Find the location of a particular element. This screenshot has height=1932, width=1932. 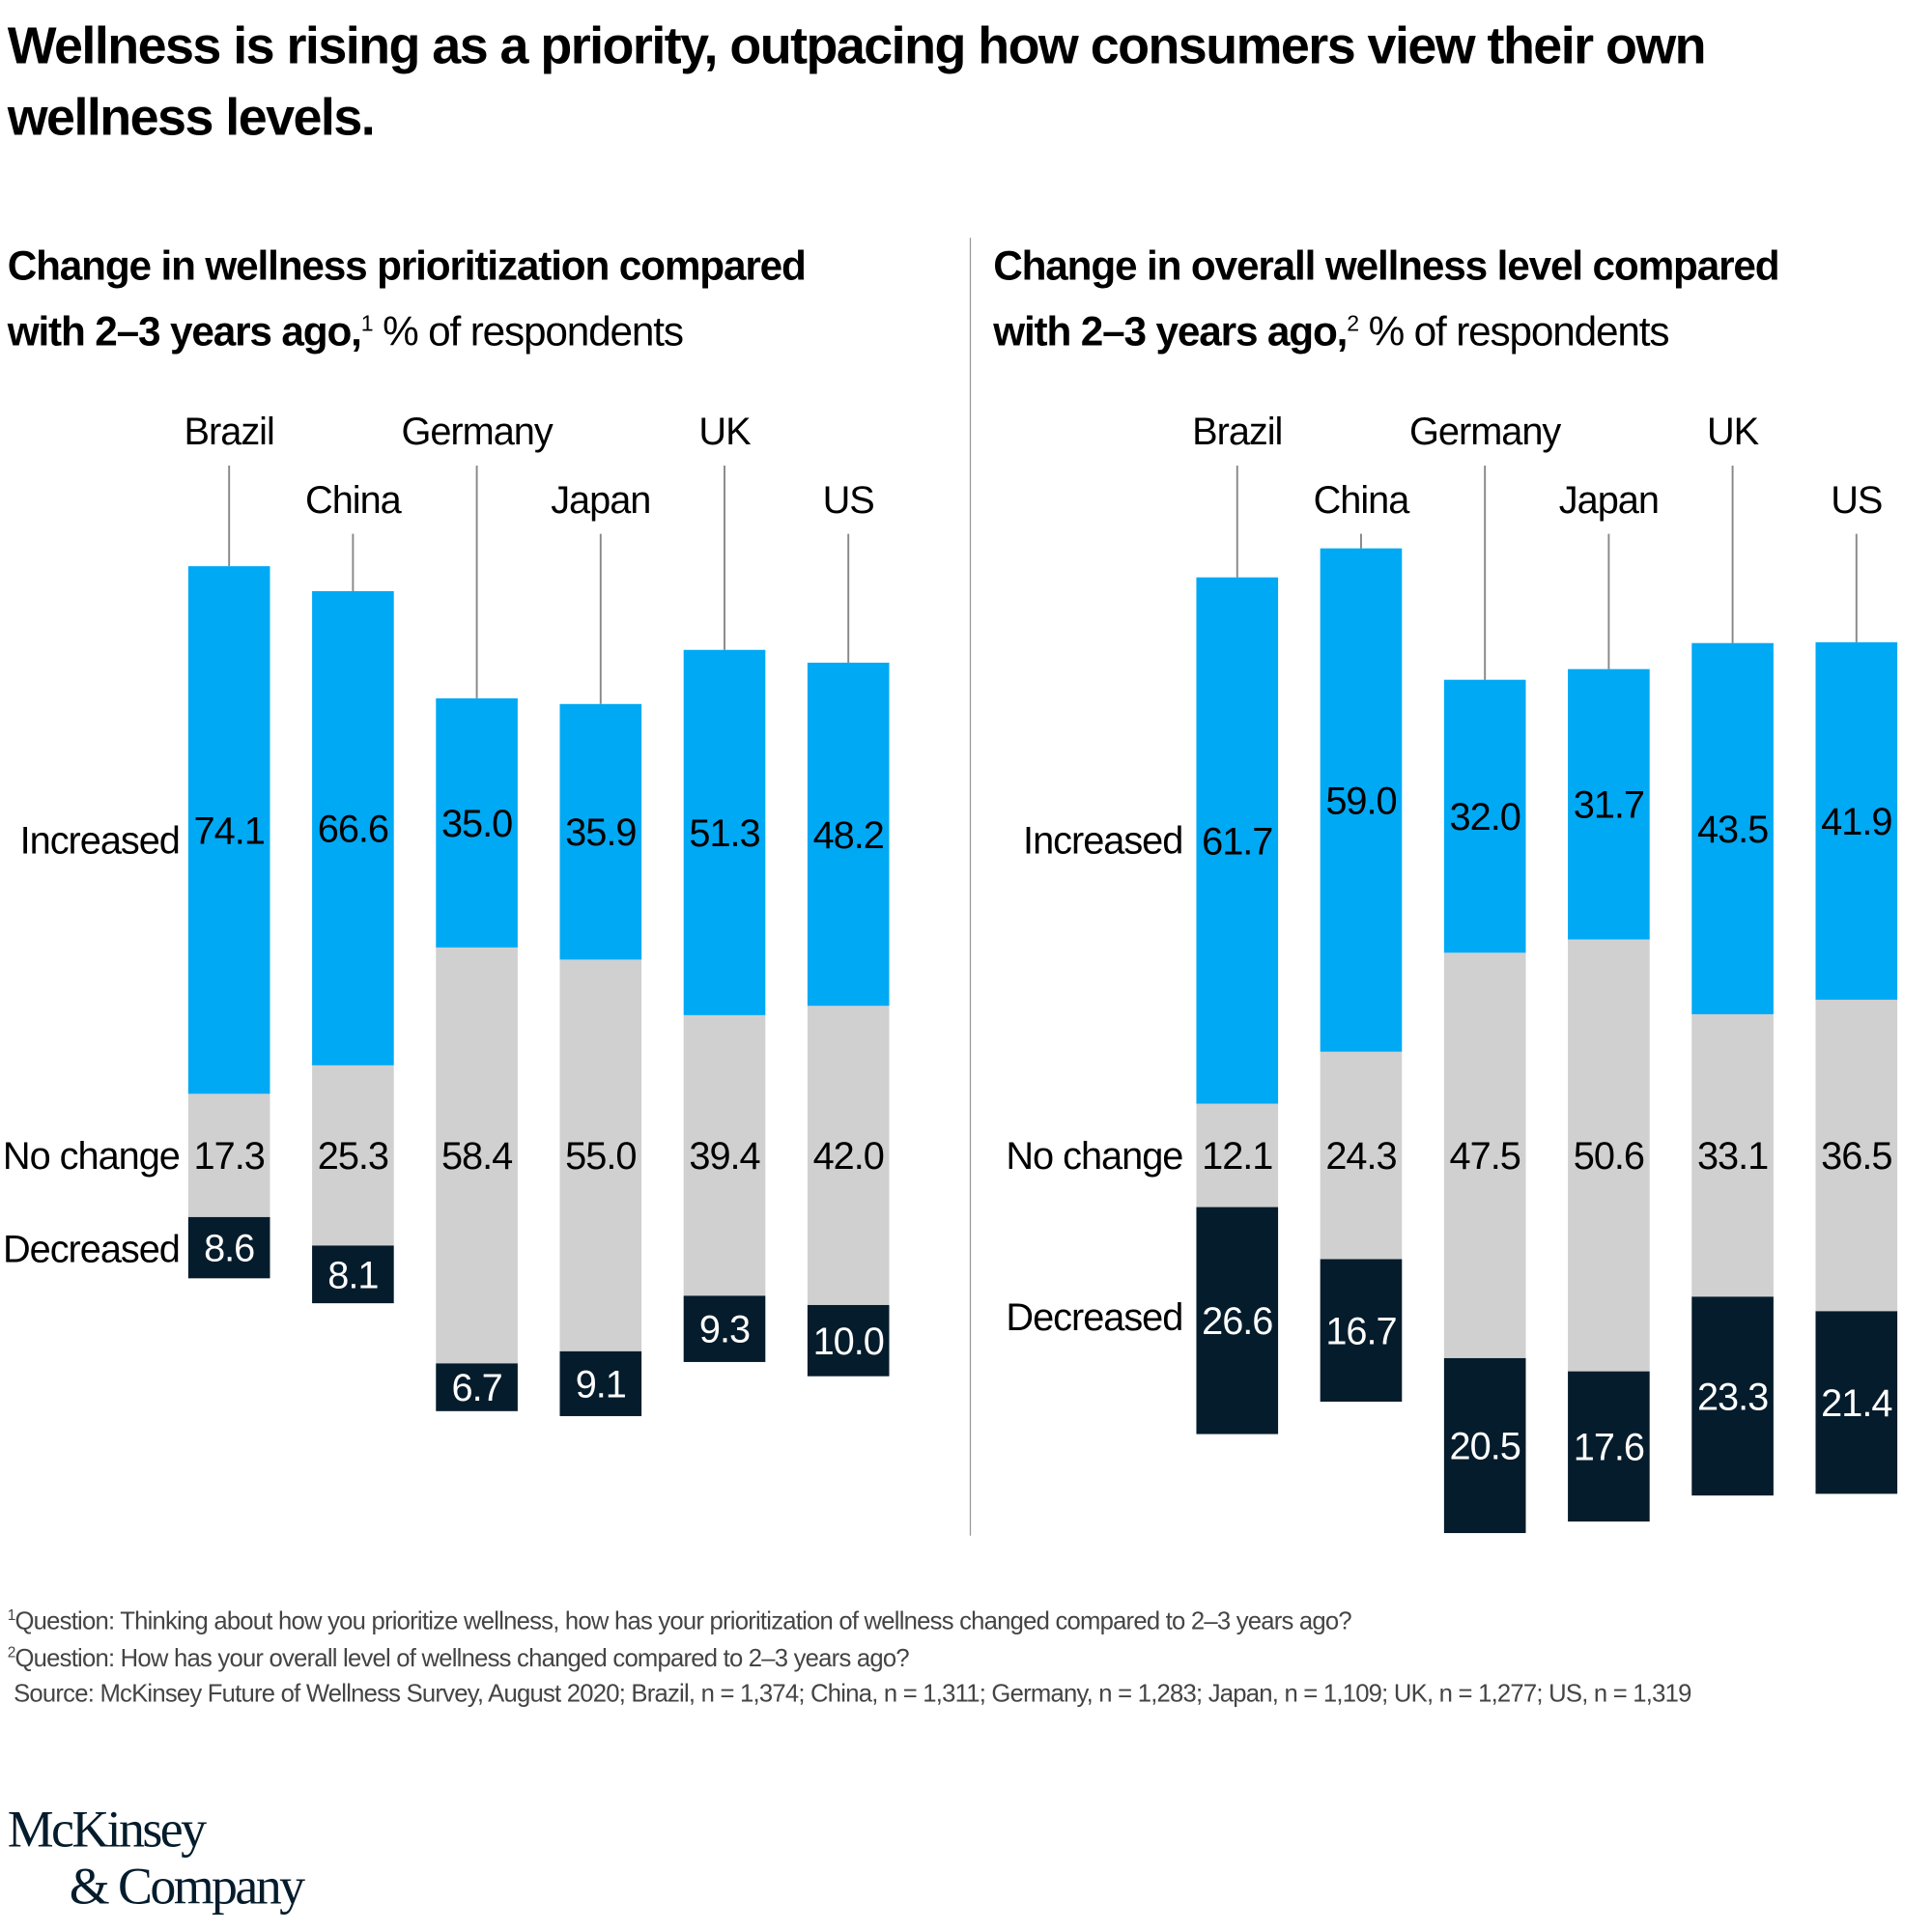

value-label: 8.6 is located at coordinates (229, 1249).